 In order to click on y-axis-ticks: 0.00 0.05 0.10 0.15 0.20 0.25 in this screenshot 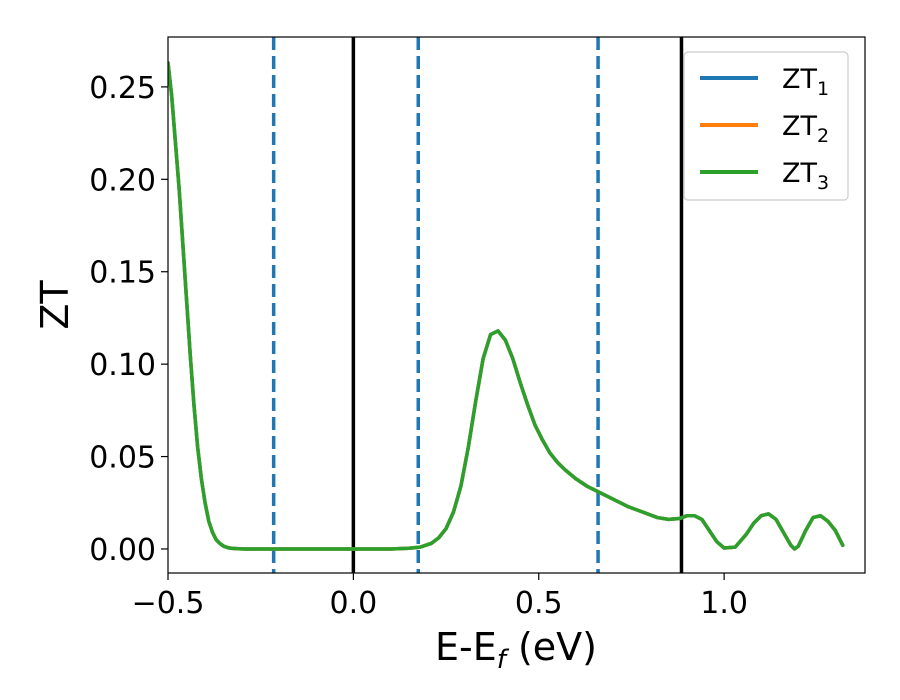, I will do `click(128, 319)`.